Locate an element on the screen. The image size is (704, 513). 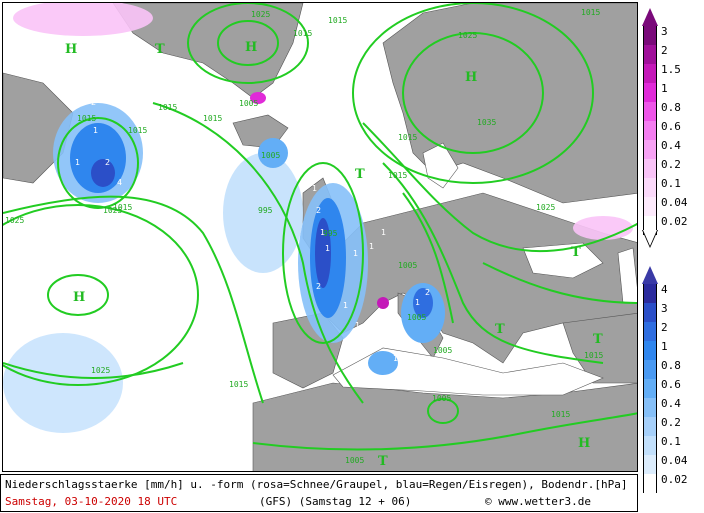
caption-credit: © www.wetter3.de is located at coordinates (538, 501).